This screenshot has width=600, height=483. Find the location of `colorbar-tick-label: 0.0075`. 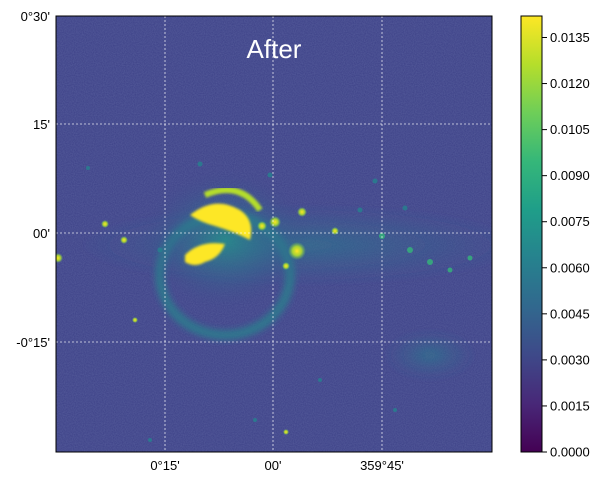

colorbar-tick-label: 0.0075 is located at coordinates (570, 221).